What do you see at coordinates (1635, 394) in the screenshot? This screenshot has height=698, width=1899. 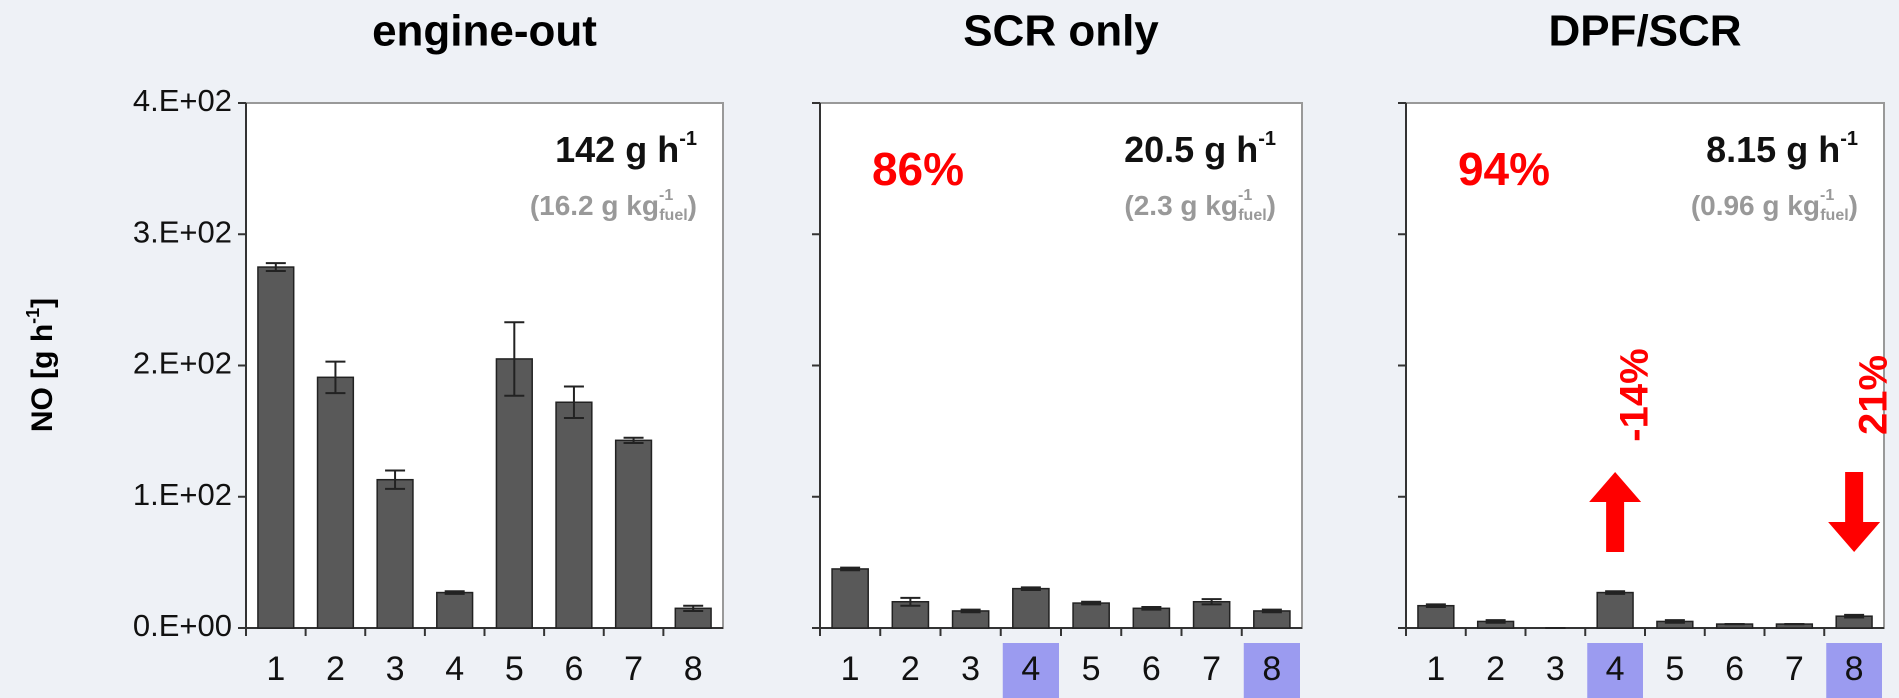 I see `annotation-label: -14%` at bounding box center [1635, 394].